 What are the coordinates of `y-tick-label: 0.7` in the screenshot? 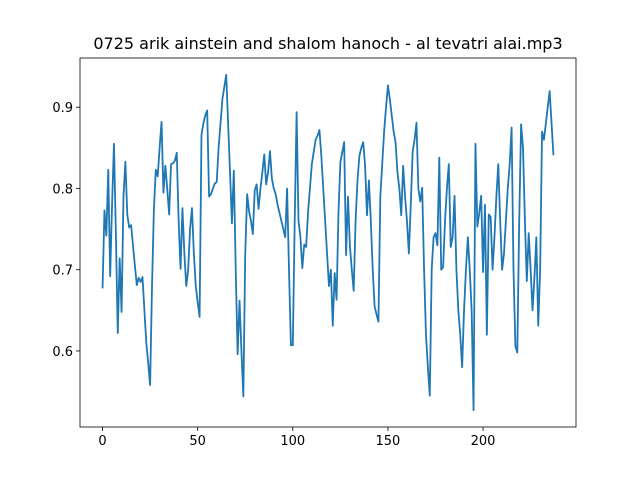 It's located at (62, 271).